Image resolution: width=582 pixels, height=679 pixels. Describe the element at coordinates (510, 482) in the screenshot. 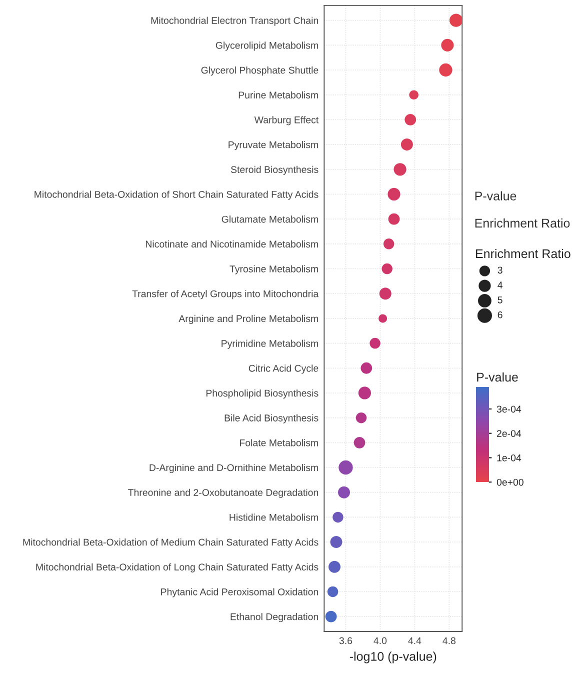

I see `color-bar-label: 0e+00` at that location.